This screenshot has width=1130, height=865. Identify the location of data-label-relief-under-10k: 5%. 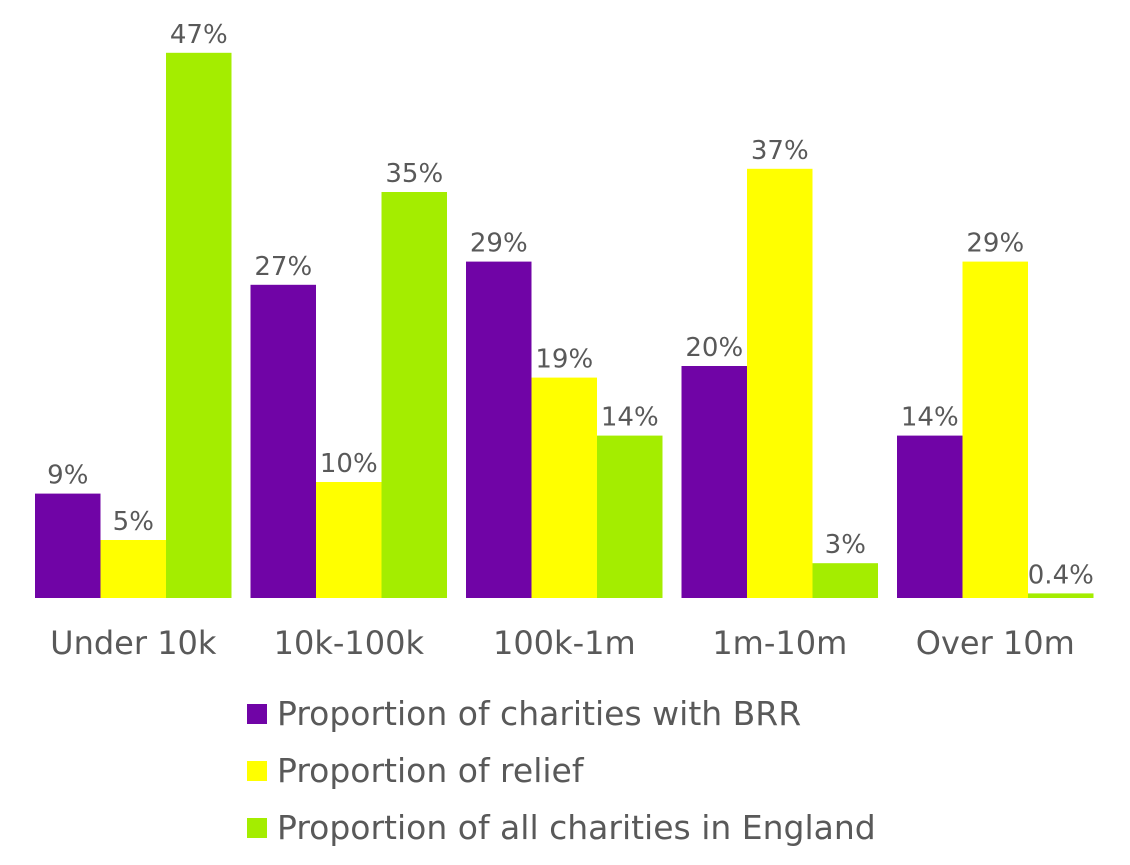
(133, 522).